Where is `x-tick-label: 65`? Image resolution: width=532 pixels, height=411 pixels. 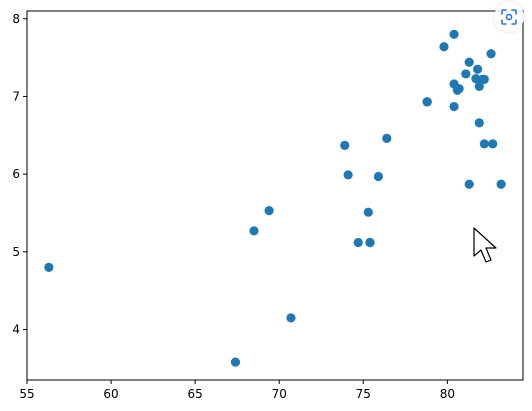 x-tick-label: 65 is located at coordinates (194, 394).